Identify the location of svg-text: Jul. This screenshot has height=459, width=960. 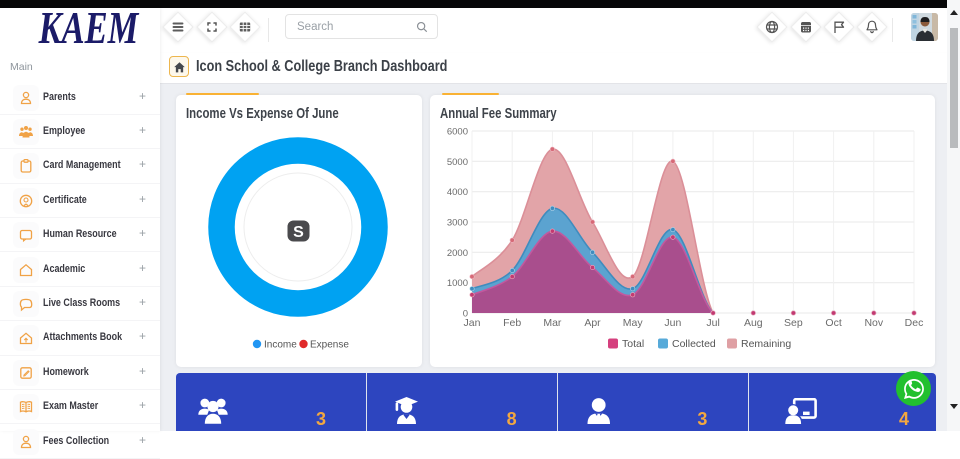
(712, 323).